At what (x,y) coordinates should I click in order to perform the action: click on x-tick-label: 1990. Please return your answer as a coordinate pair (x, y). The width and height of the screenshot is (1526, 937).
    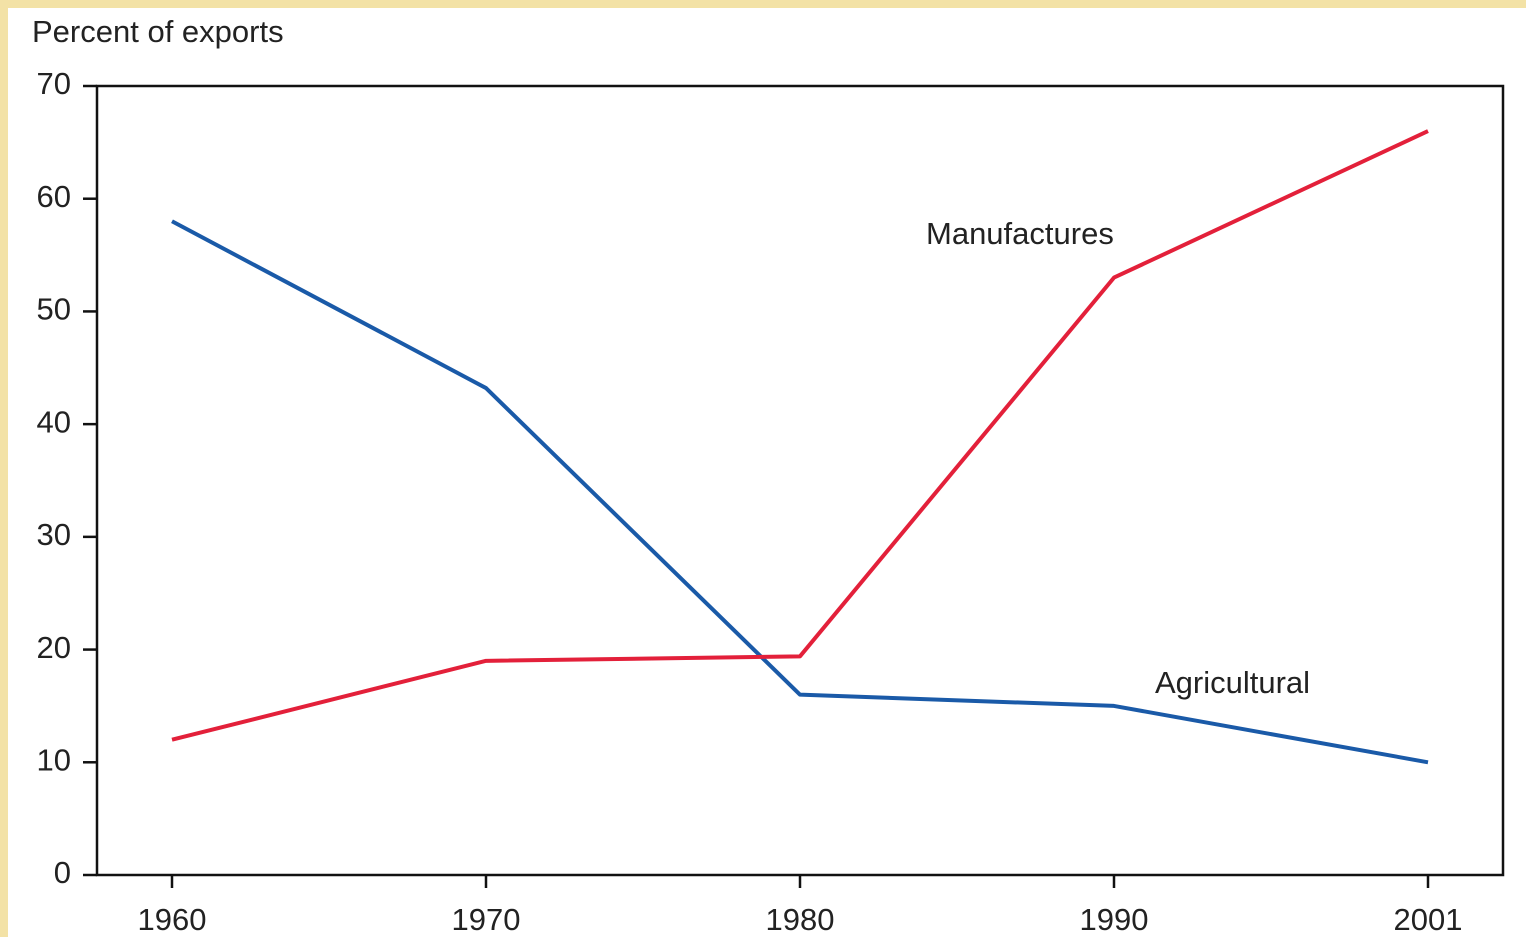
    Looking at the image, I should click on (1114, 919).